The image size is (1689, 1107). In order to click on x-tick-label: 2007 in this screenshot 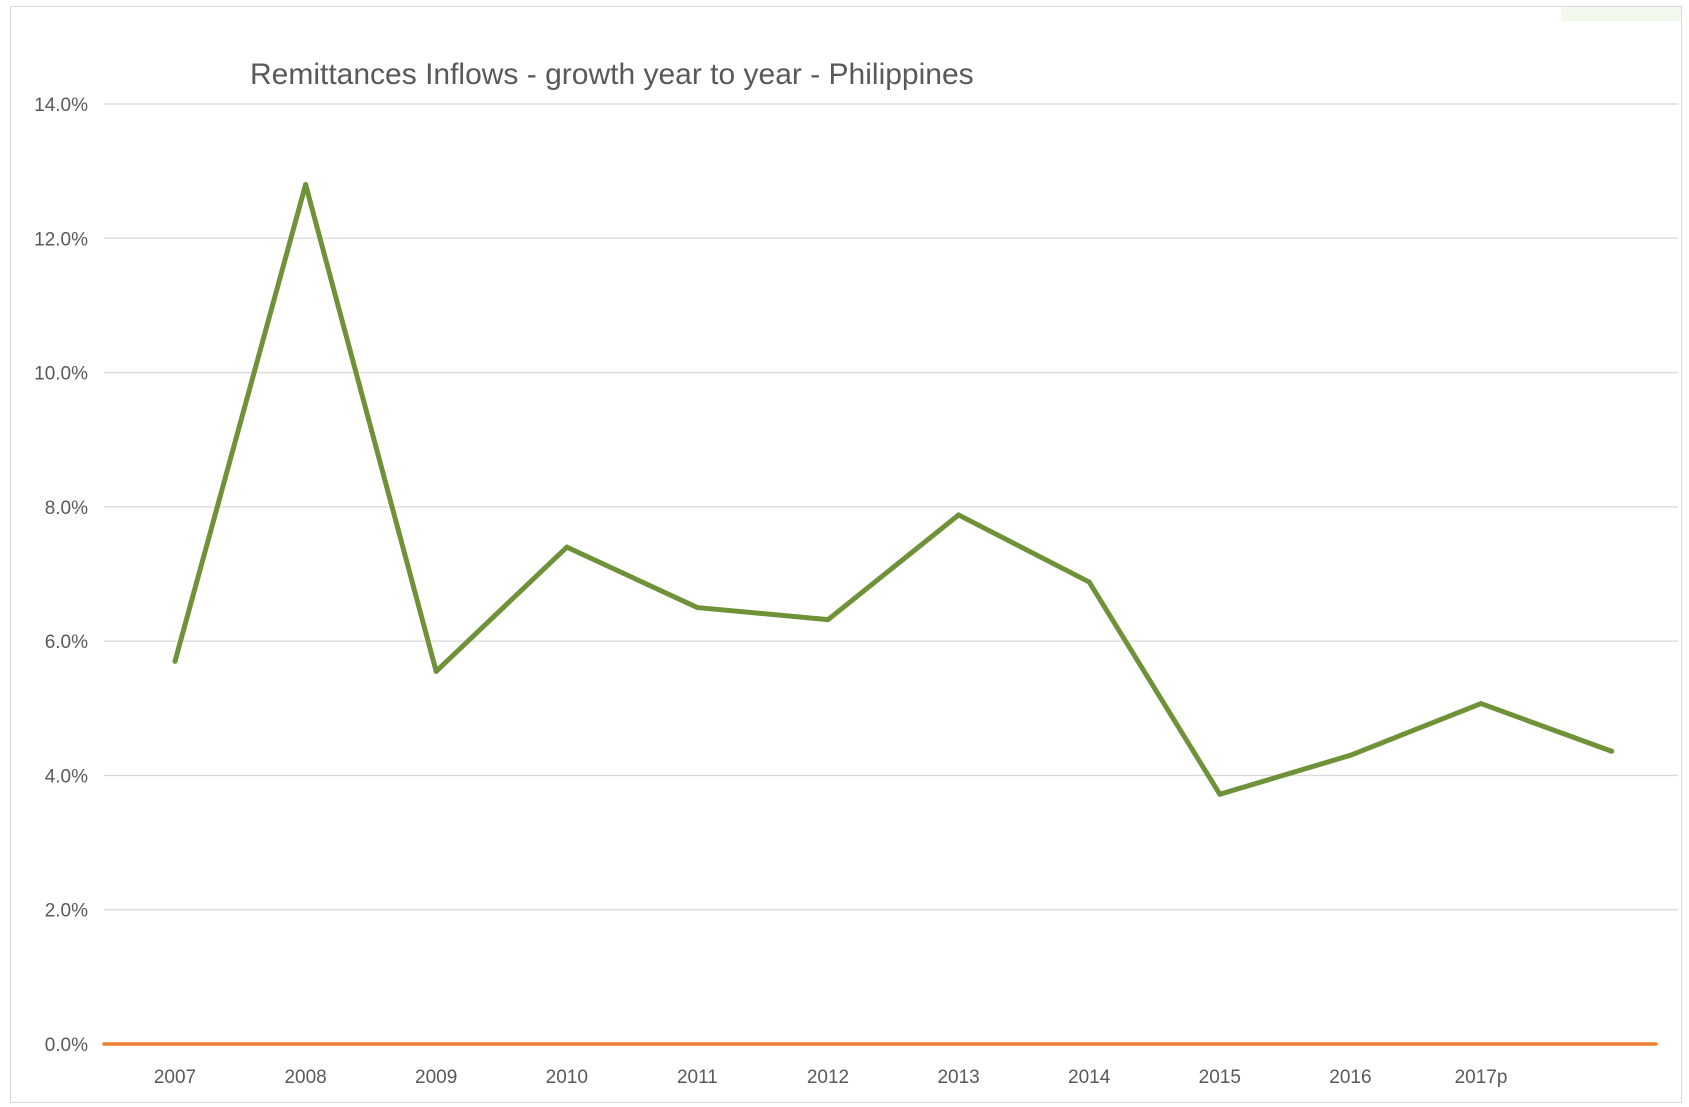, I will do `click(175, 1077)`.